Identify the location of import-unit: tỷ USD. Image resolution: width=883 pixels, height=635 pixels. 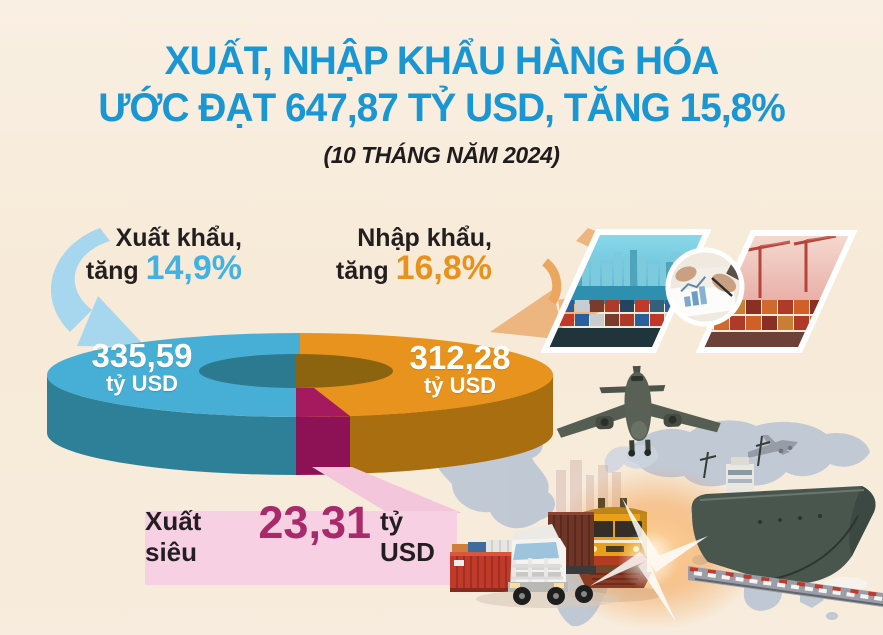
(460, 385).